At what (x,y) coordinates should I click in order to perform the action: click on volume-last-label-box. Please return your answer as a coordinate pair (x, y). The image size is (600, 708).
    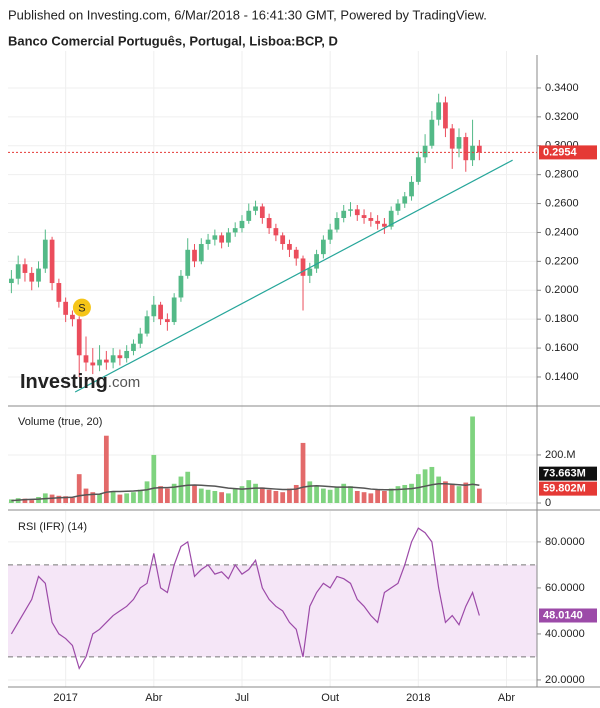
    Looking at the image, I should click on (568, 488).